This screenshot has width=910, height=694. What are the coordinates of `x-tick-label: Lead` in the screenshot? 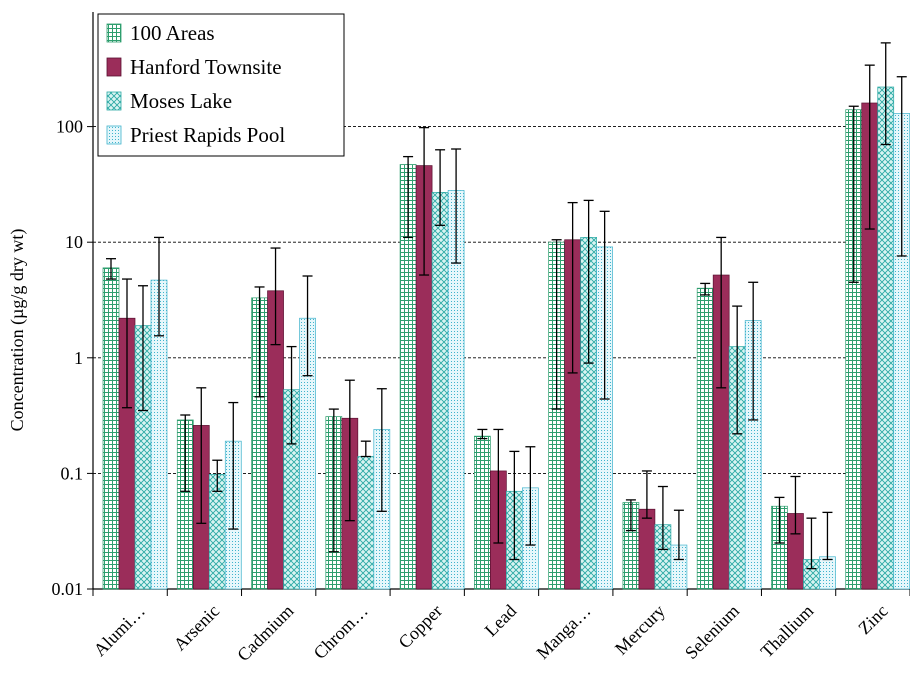 It's located at (501, 621).